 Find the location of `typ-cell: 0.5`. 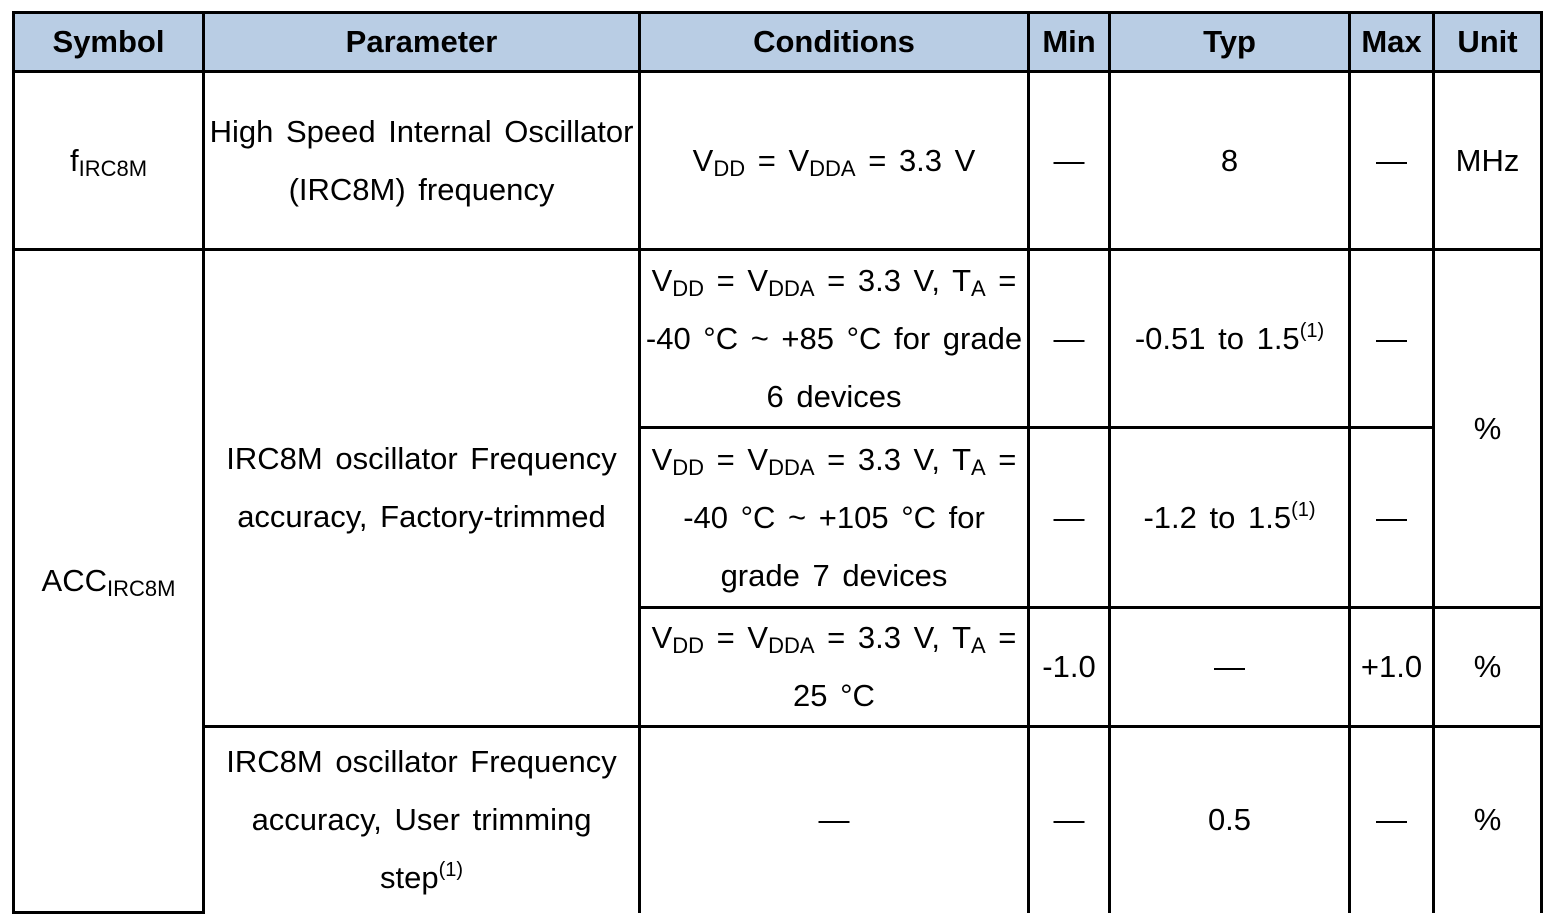

typ-cell: 0.5 is located at coordinates (1229, 819).